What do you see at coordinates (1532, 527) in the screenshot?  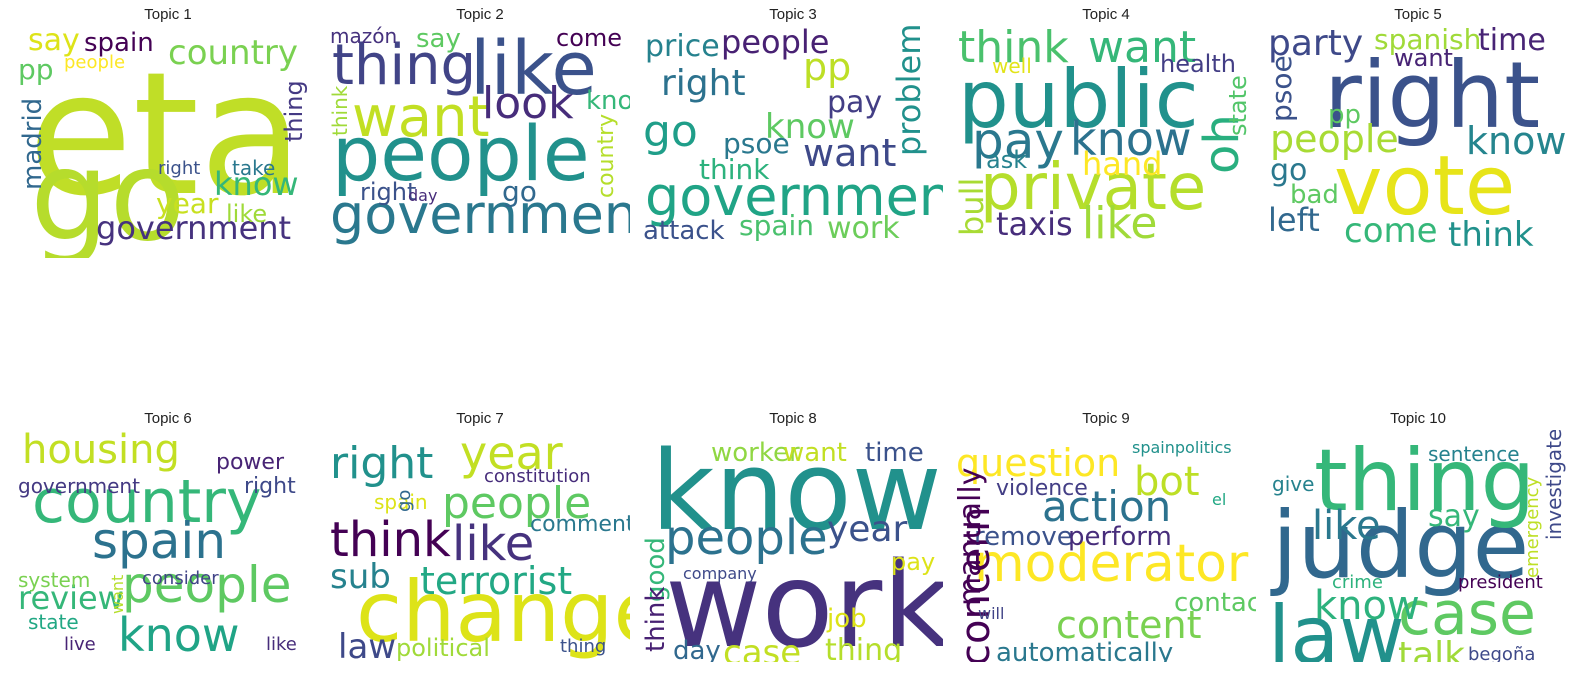 I see `cloud-word: emergency` at bounding box center [1532, 527].